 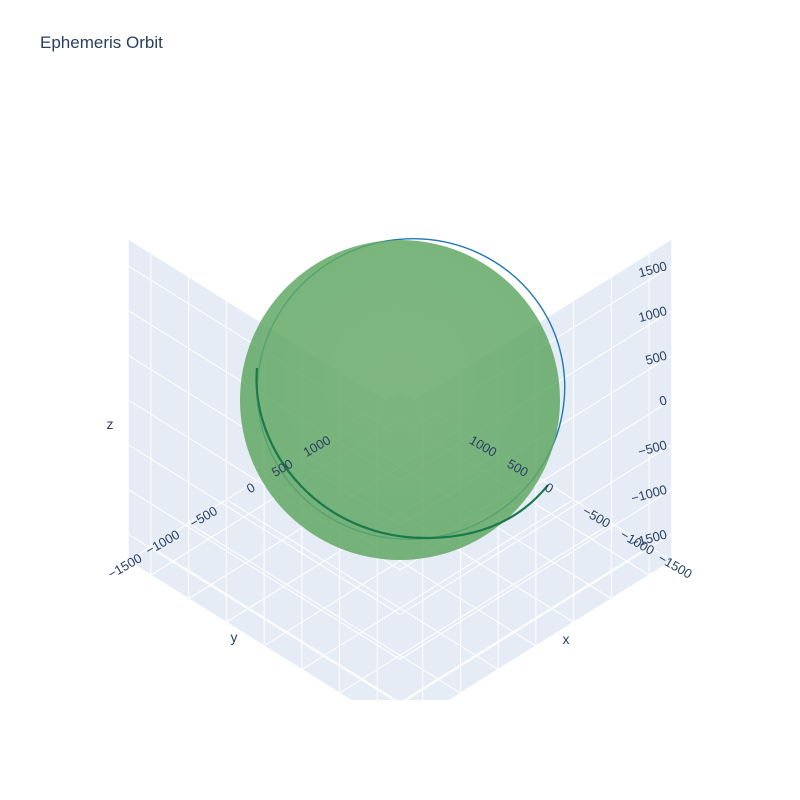 I want to click on z-tick-label: 0, so click(x=663, y=400).